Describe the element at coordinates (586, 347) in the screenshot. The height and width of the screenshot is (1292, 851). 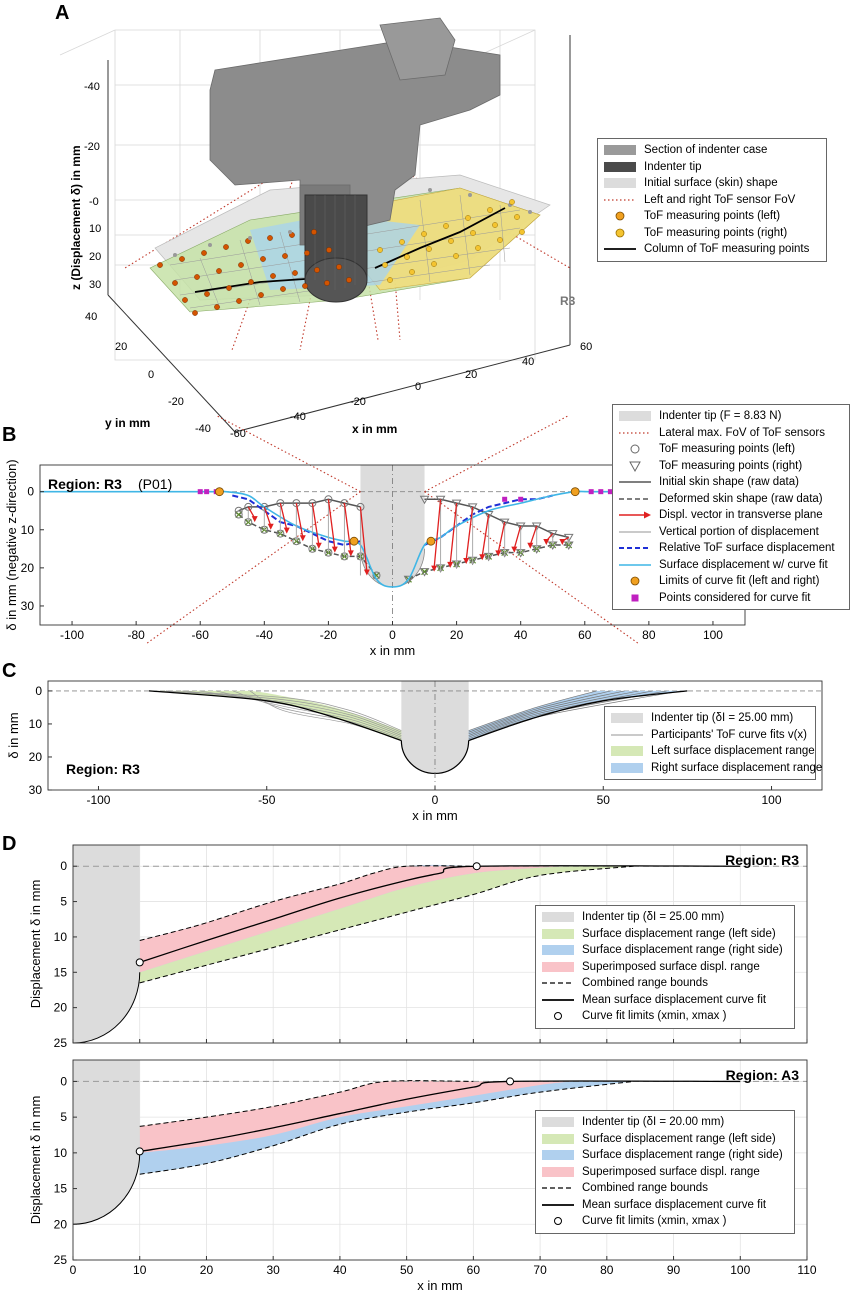
I see `x-tick: 60` at that location.